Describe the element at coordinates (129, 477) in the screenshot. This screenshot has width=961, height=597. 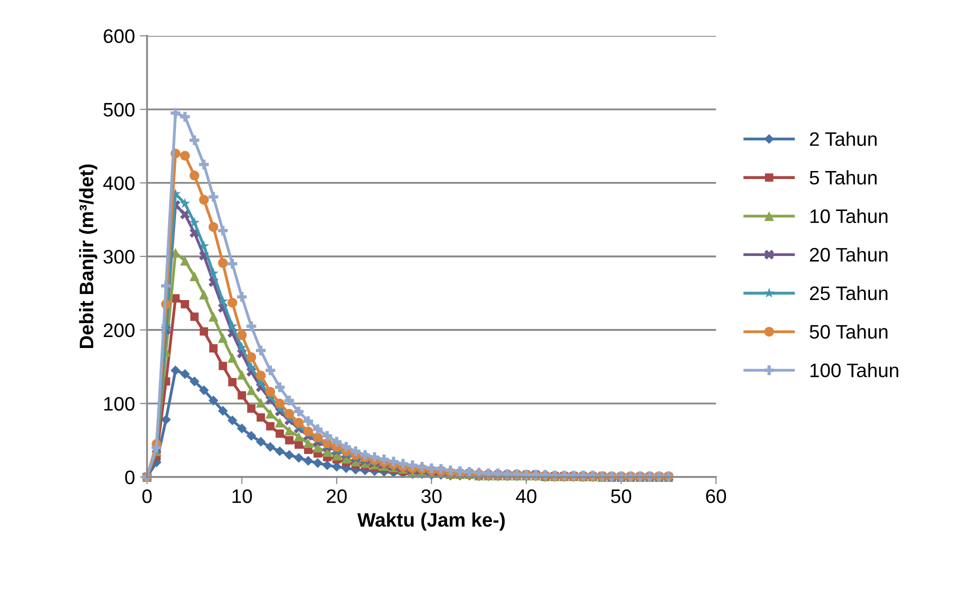
I see `y-tick-label: 0` at that location.